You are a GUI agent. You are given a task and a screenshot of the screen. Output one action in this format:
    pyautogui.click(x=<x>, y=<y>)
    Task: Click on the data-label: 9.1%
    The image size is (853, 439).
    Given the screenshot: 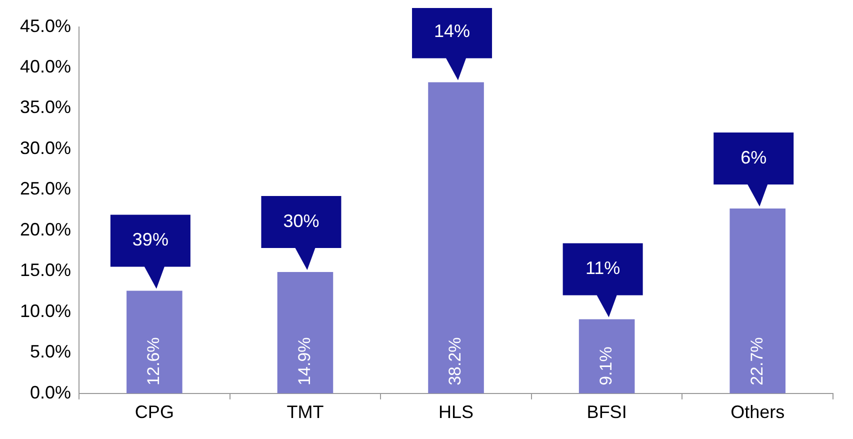 What is the action you would take?
    pyautogui.click(x=606, y=366)
    